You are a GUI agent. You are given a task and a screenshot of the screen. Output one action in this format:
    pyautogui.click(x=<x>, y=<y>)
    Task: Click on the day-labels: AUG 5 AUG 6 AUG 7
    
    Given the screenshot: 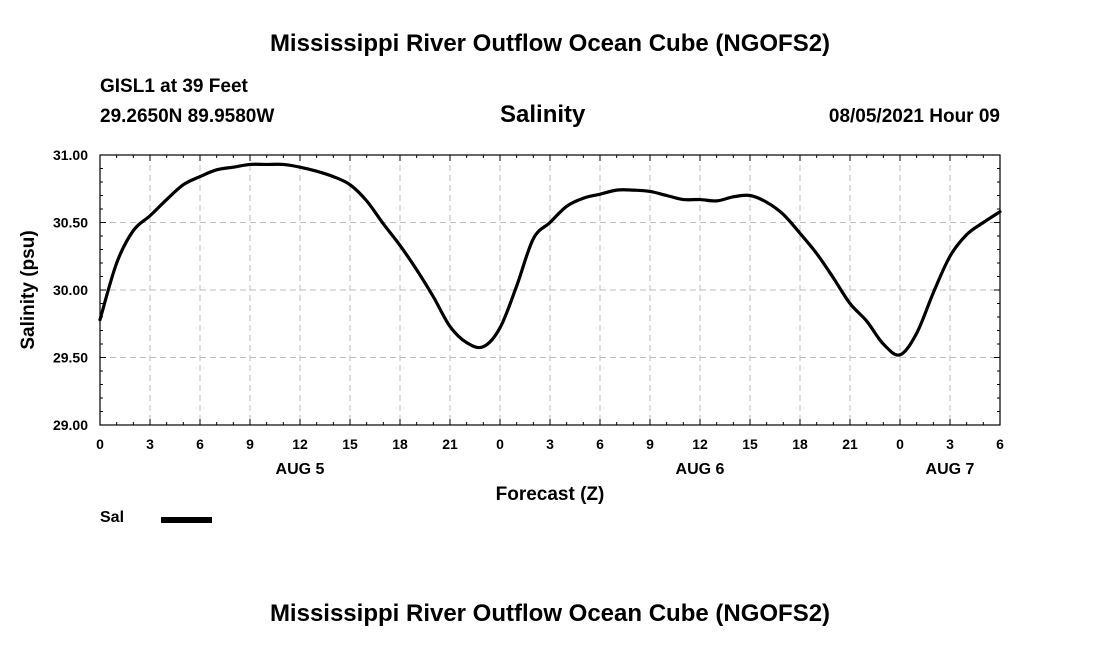 What is the action you would take?
    pyautogui.click(x=625, y=469)
    